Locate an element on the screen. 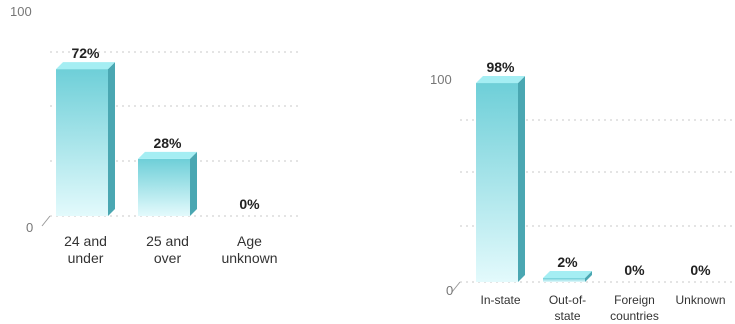  left-category-label-2-line-1: unknown is located at coordinates (249, 258).